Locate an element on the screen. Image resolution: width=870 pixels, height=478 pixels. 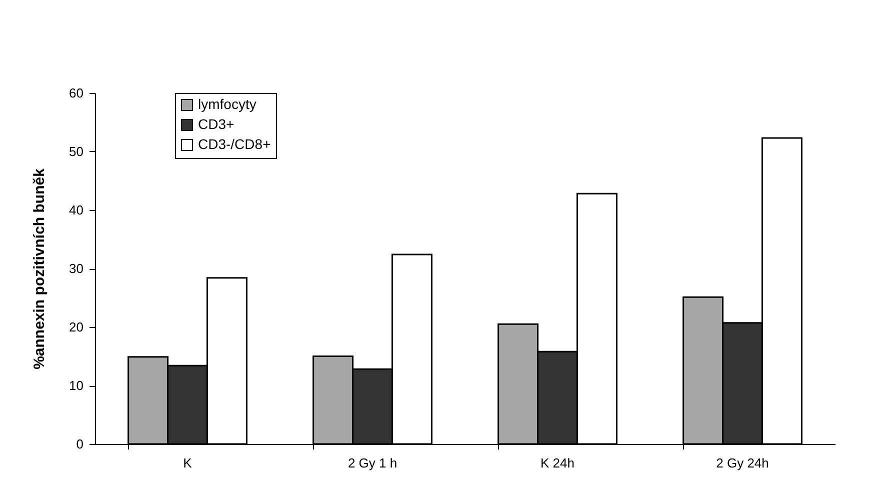
y-tick-label: 50 is located at coordinates (76, 151).